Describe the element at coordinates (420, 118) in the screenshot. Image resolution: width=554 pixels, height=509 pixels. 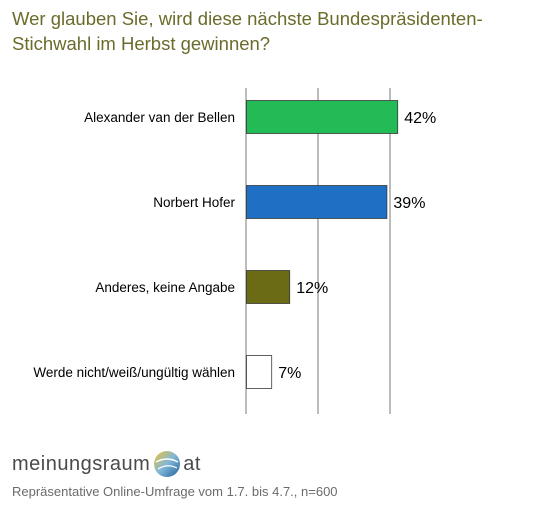
I see `value-label: 42%` at that location.